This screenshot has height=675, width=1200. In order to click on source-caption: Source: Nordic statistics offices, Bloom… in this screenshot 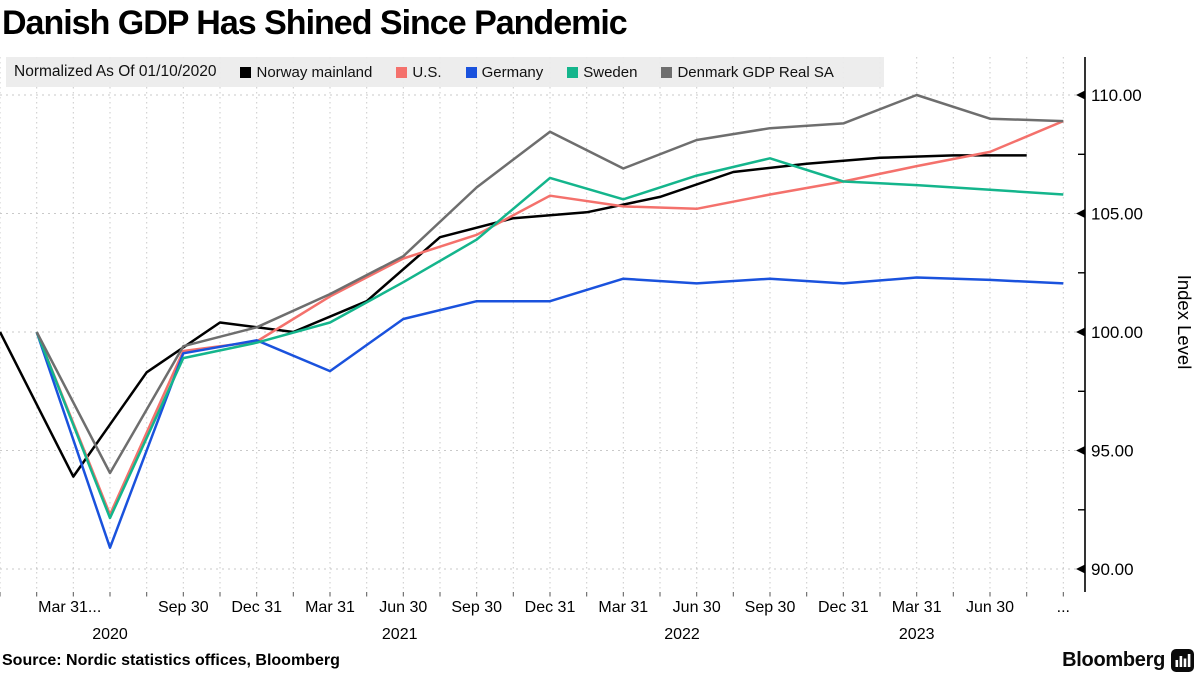, I will do `click(171, 660)`.